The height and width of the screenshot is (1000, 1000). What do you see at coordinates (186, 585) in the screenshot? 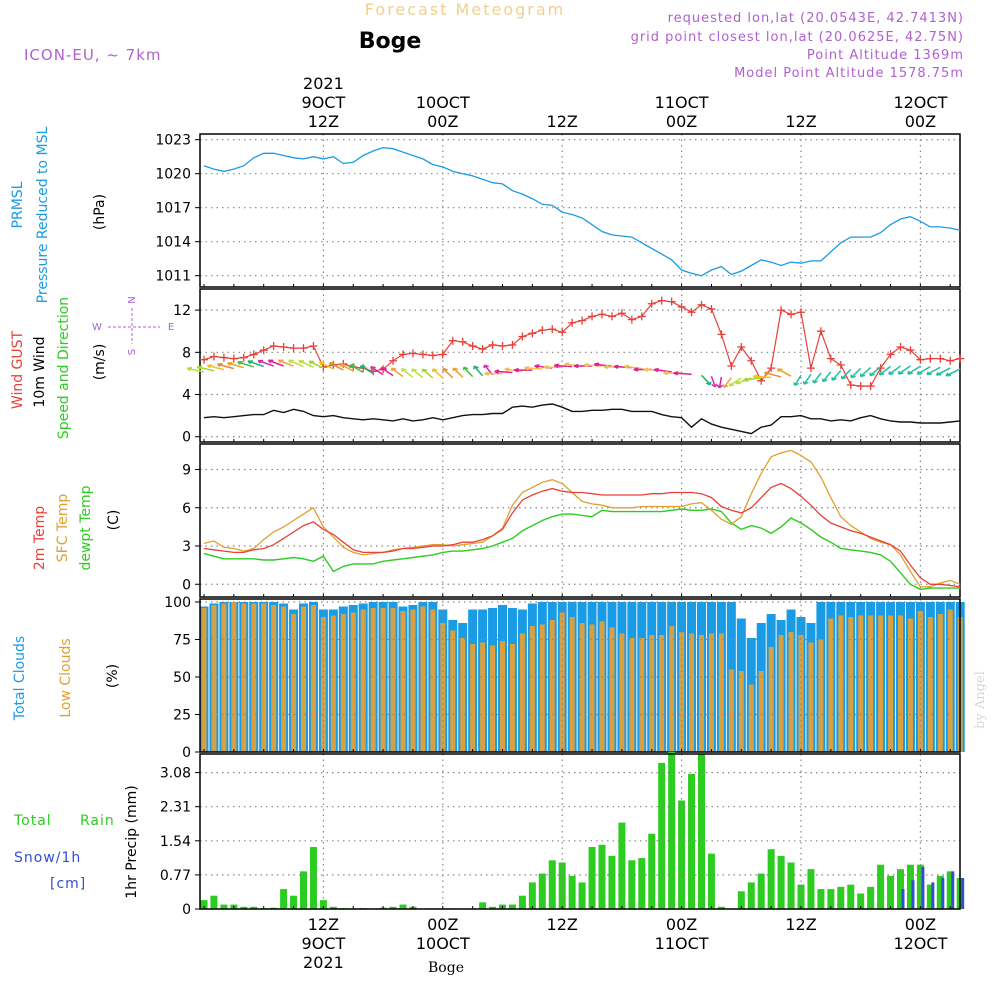
I see `y-tick-label: 0` at bounding box center [186, 585].